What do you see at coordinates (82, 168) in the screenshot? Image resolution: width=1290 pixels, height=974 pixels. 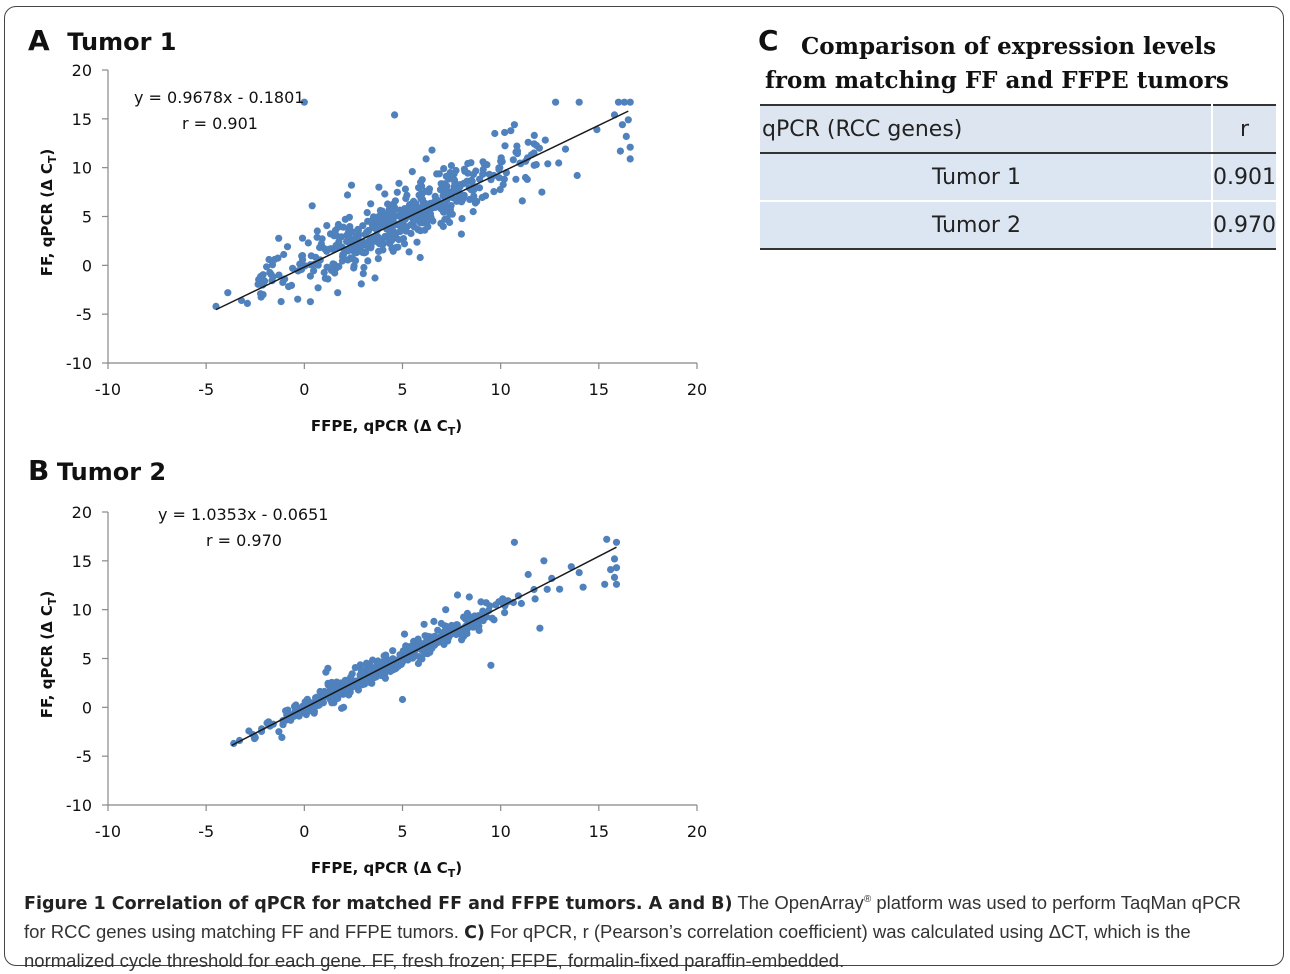 I see `y-tick-label: 10` at bounding box center [82, 168].